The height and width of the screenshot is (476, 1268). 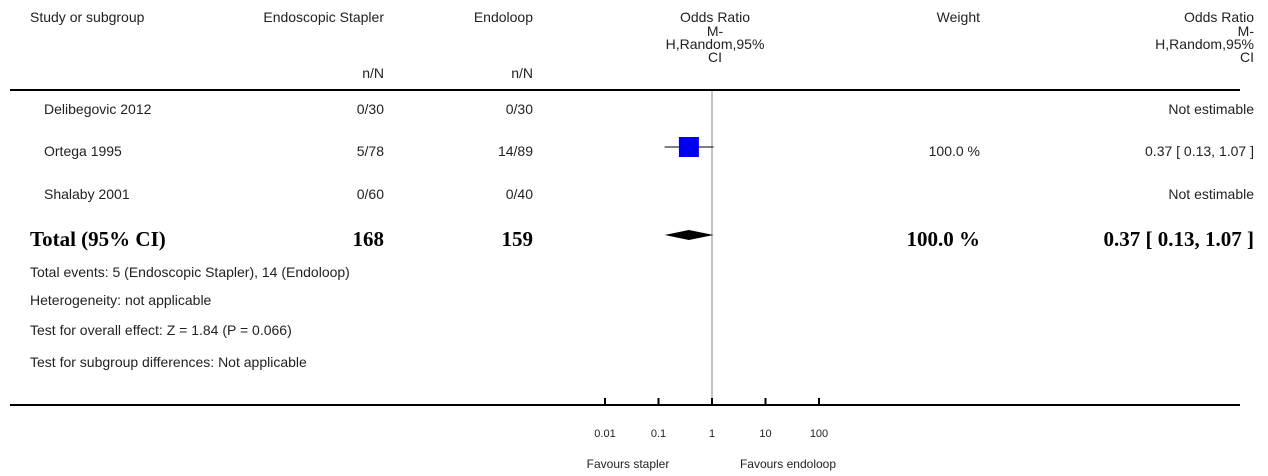 I want to click on study-name: Shalaby 2001, so click(x=87, y=194).